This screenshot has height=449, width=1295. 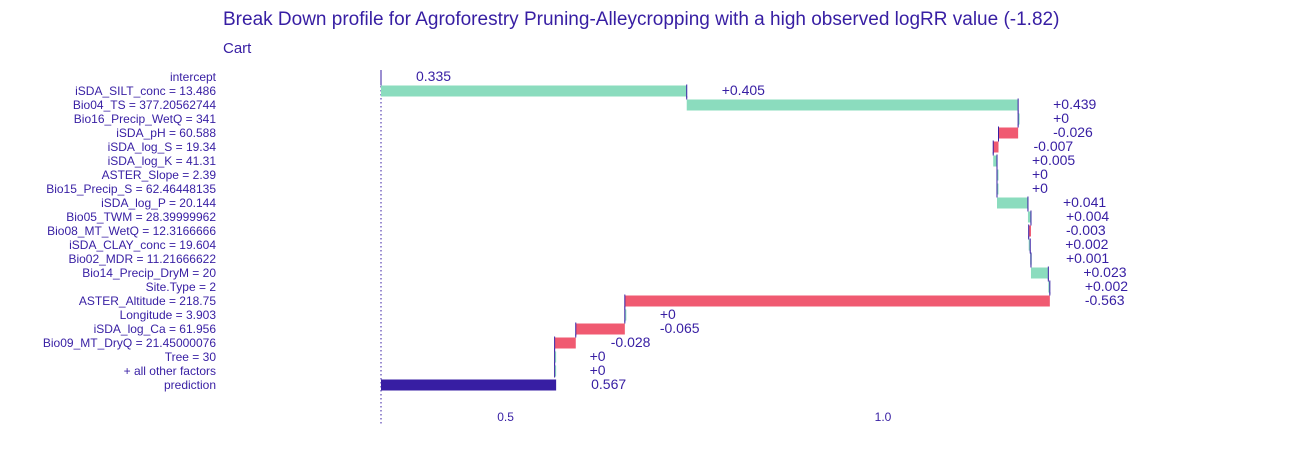 I want to click on y-tick-label: Bio15_Precip_S = 62.46448135, so click(x=131, y=189).